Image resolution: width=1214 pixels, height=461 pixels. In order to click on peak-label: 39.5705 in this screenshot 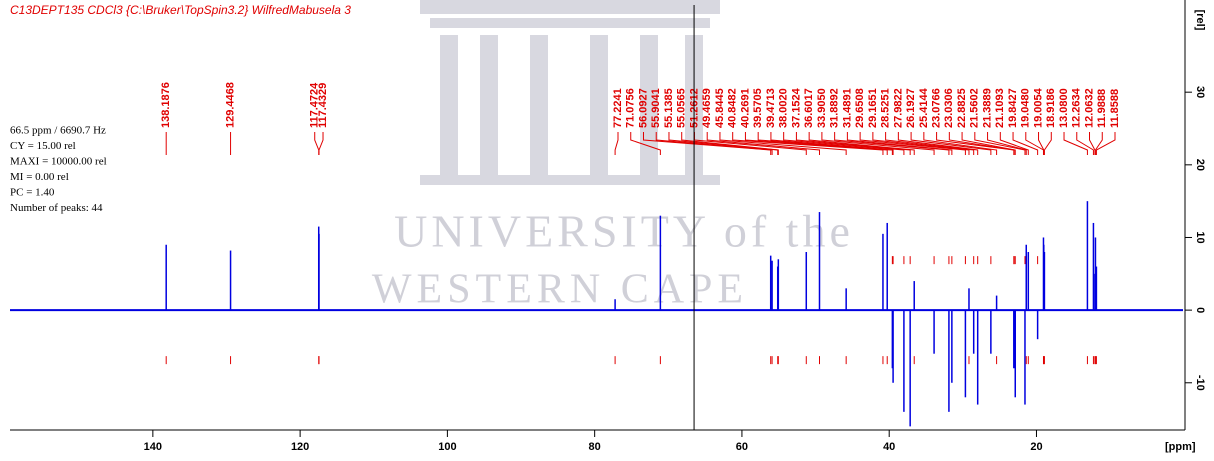, I will do `click(758, 108)`.